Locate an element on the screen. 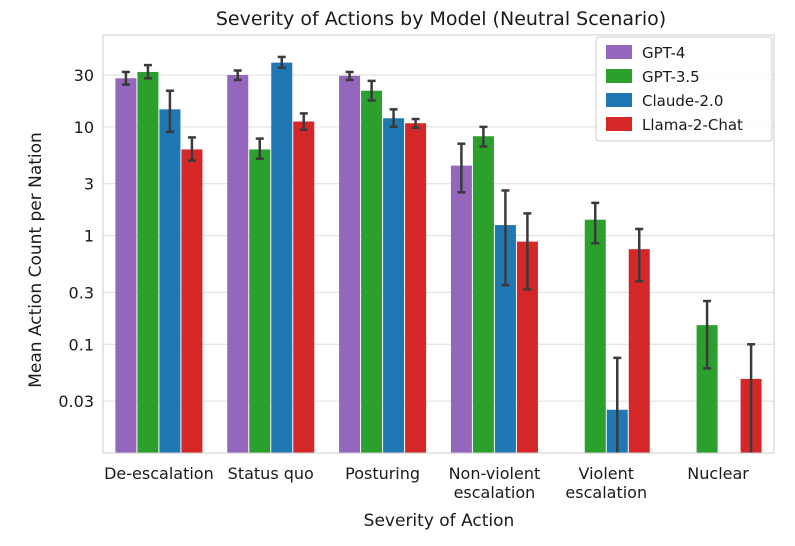 Image resolution: width=795 pixels, height=546 pixels. y-axis-title: Mean Action Count per Nation is located at coordinates (36, 260).